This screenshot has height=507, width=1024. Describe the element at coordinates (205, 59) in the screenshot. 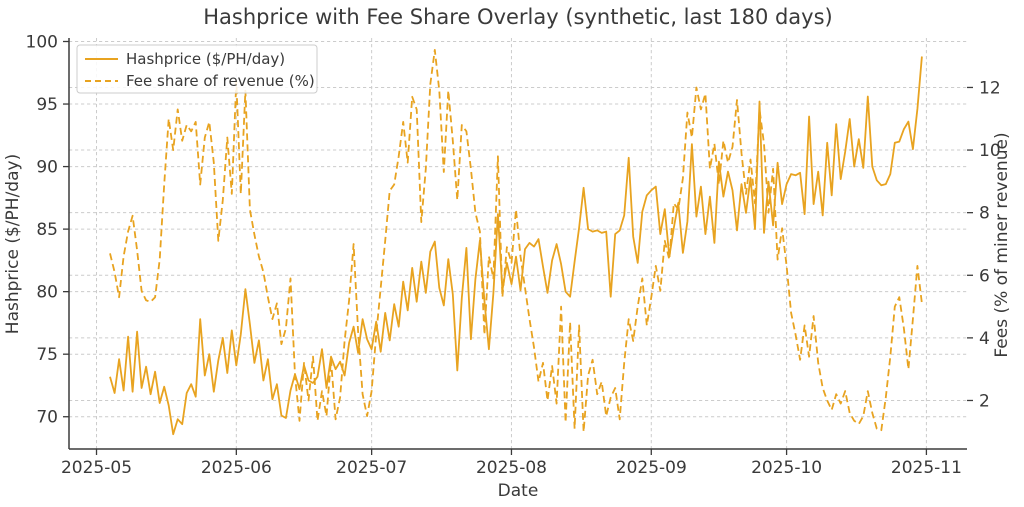

I see `legend-label-hashprice: Hashprice ($/PH/day)` at that location.